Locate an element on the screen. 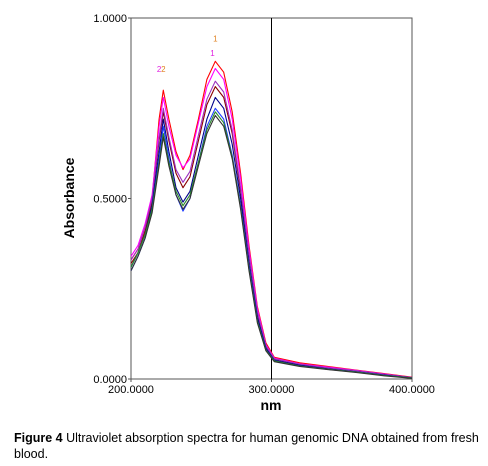 This screenshot has width=488, height=466. y-tick-label: 0.0000 is located at coordinates (110, 380).